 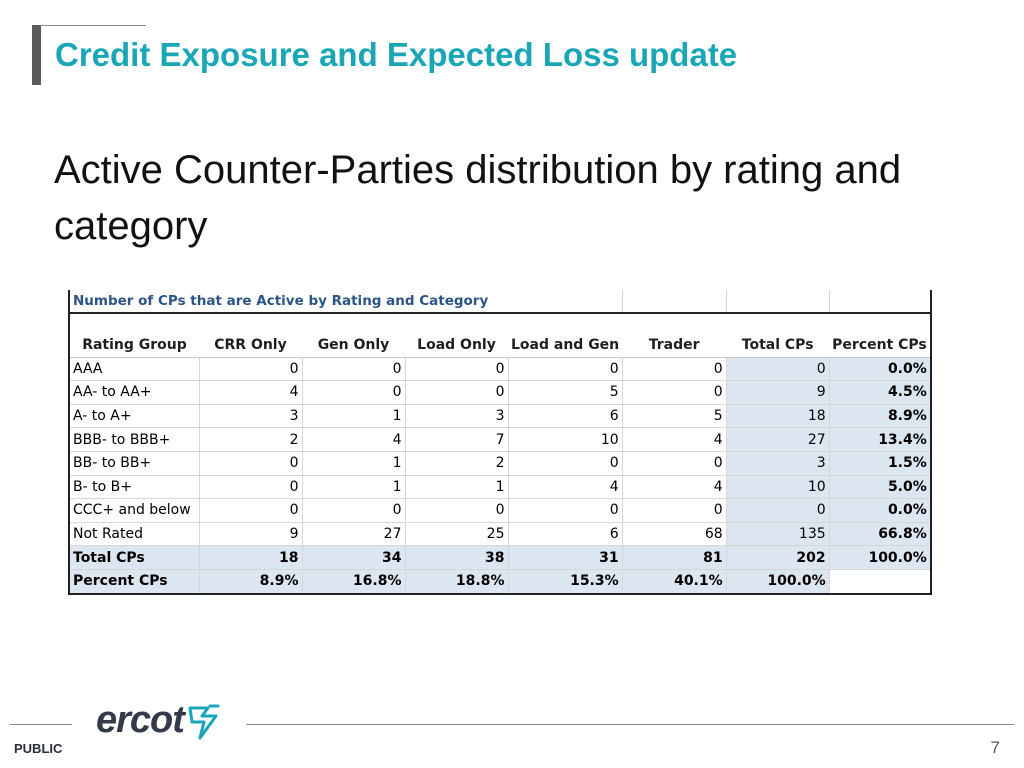 I want to click on rating-group-cell: CCC+ and below, so click(x=134, y=510).